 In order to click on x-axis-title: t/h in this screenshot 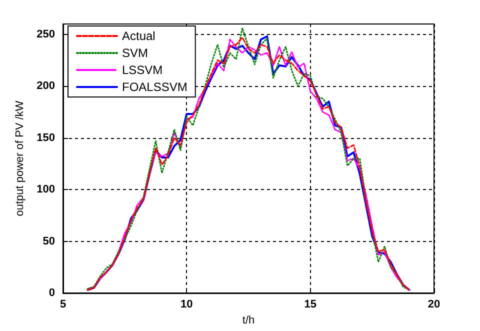, I will do `click(248, 320)`.